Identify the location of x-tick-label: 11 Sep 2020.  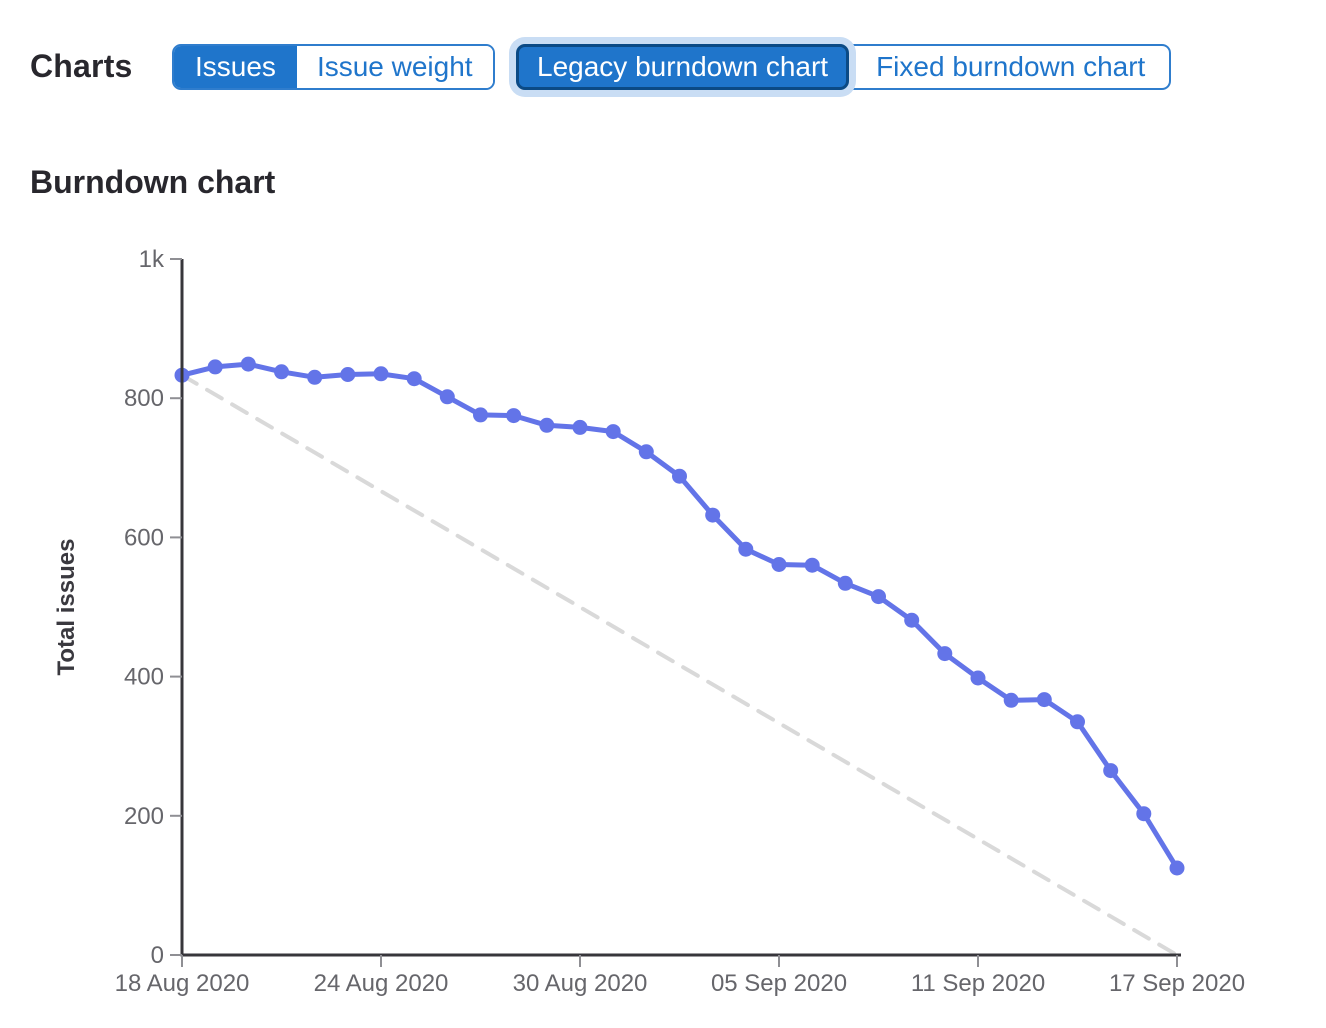
(978, 983).